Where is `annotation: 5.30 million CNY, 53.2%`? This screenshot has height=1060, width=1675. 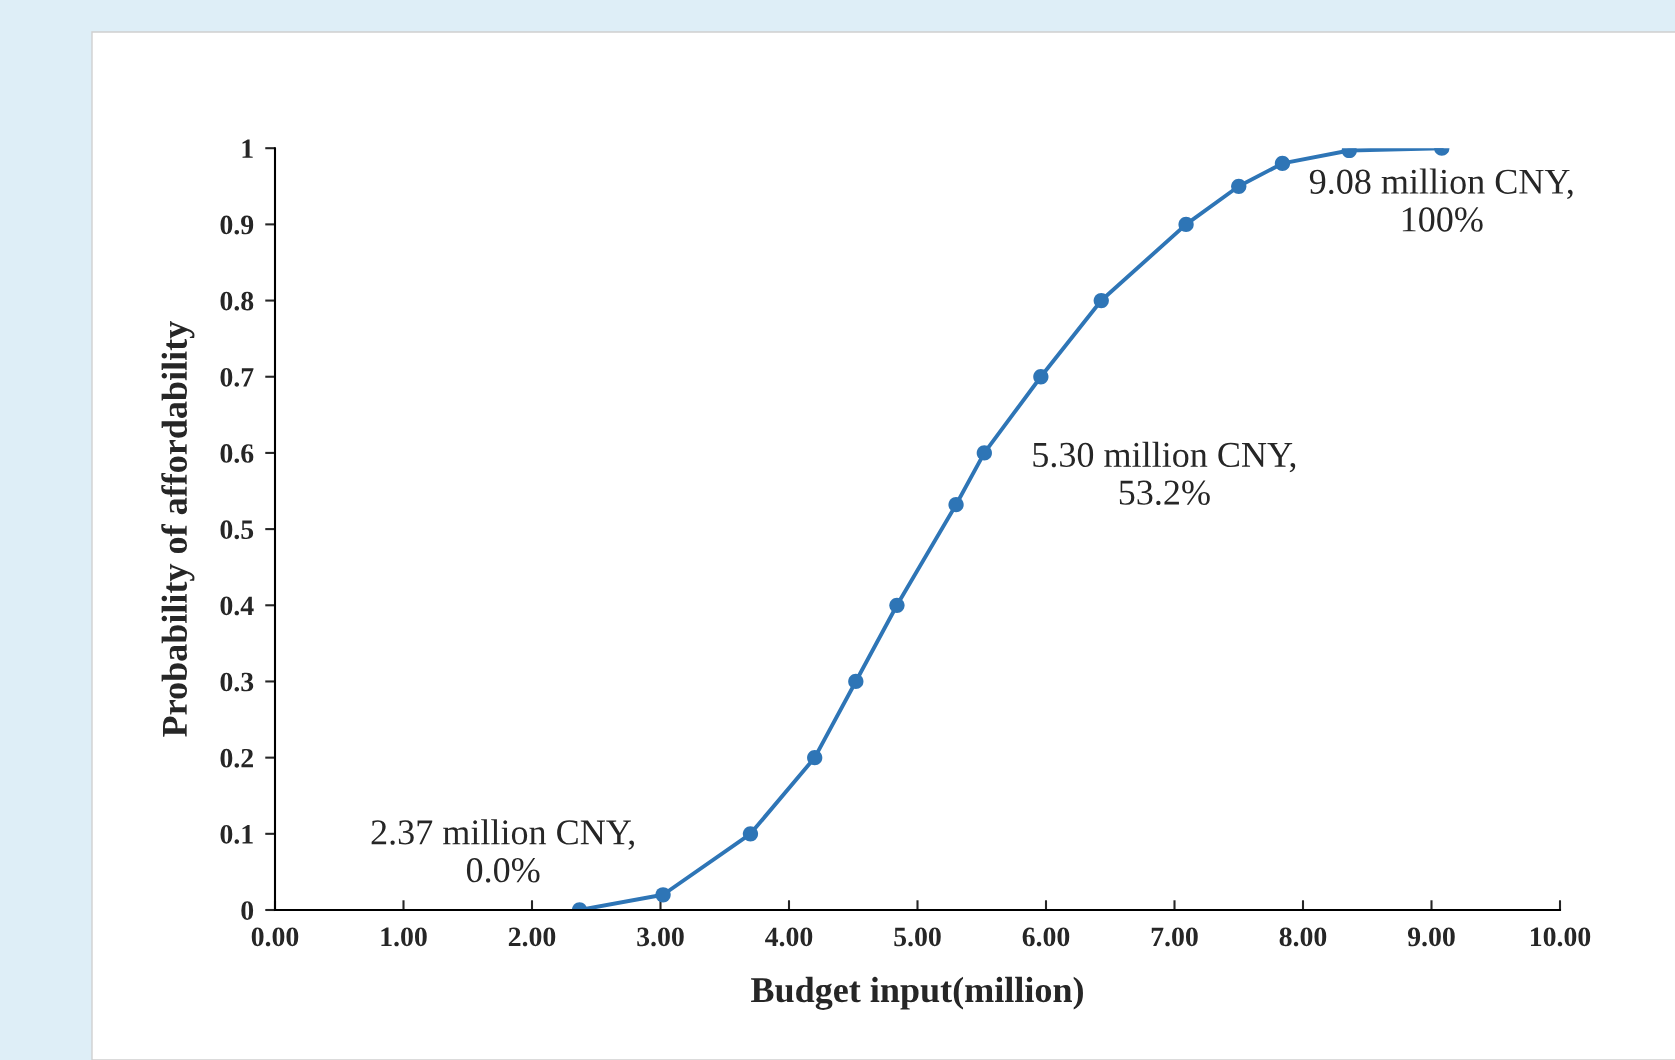 annotation: 5.30 million CNY, 53.2% is located at coordinates (1164, 473).